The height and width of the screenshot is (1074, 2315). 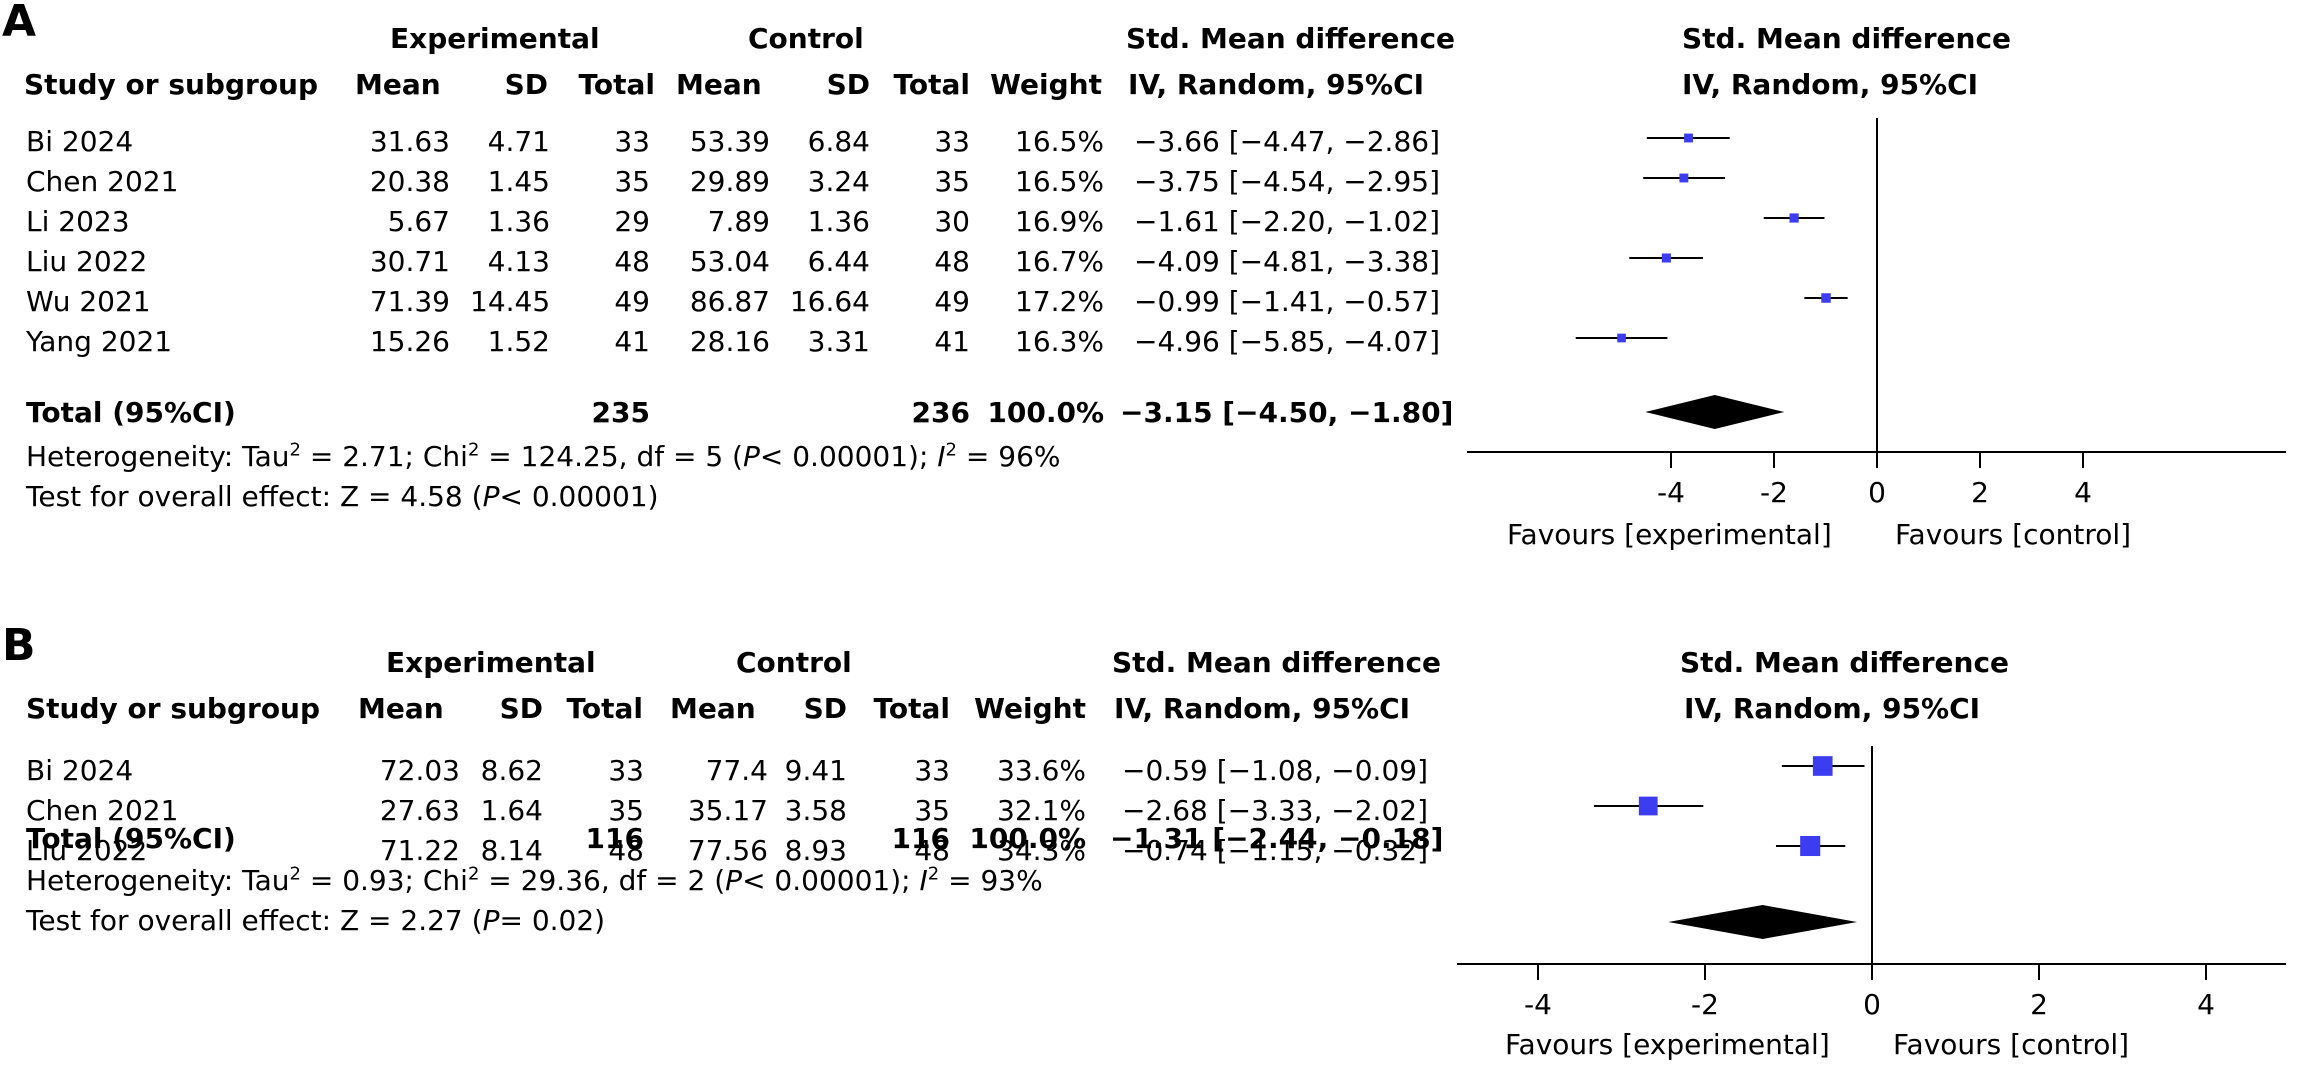 What do you see at coordinates (1059, 221) in the screenshot?
I see `weight-value: 16.9%` at bounding box center [1059, 221].